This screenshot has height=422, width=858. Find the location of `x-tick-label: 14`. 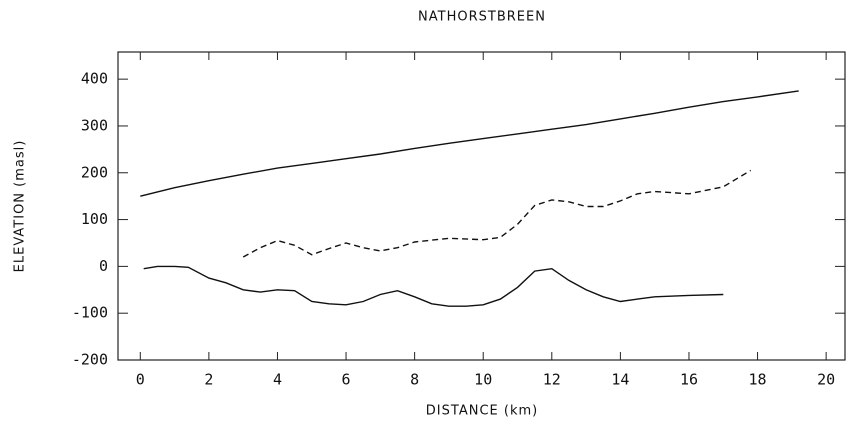

x-tick-label: 14 is located at coordinates (620, 380).